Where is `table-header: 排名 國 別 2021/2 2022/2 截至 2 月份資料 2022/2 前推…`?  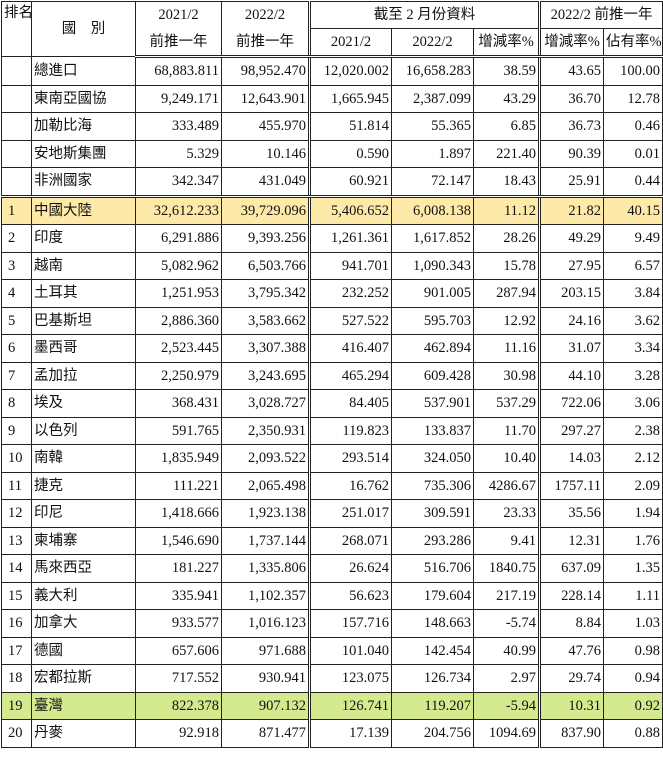 table-header: 排名 國 別 2021/2 2022/2 截至 2 月份資料 2022/2 前推… is located at coordinates (332, 29).